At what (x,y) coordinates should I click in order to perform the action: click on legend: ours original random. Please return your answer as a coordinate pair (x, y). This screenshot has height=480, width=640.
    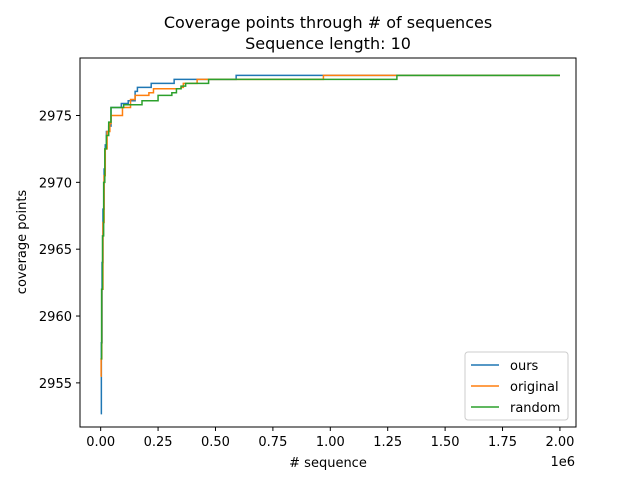
    Looking at the image, I should click on (516, 386).